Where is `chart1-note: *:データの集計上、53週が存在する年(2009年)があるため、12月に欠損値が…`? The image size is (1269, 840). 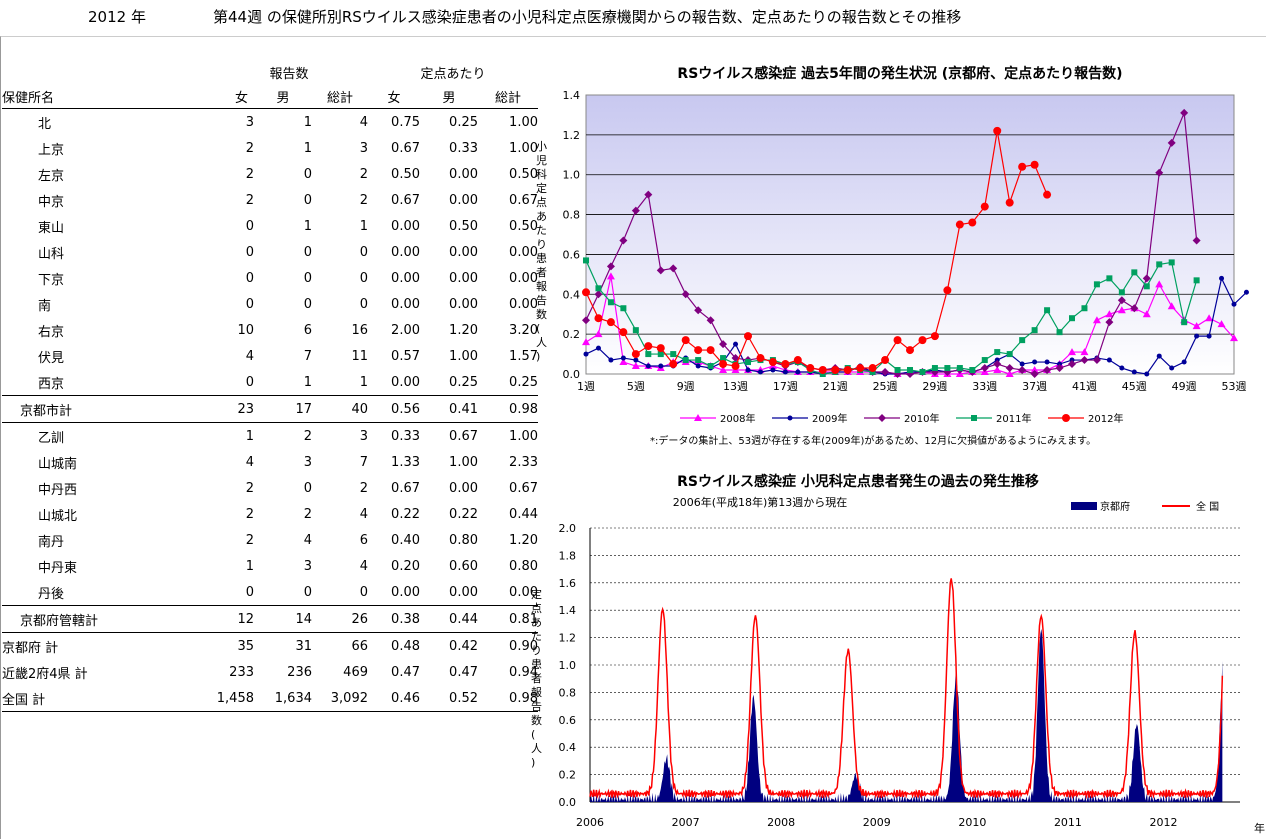
chart1-note: *:データの集計上、53週が存在する年(2009年)があるため、12月に欠損値が… is located at coordinates (873, 440).